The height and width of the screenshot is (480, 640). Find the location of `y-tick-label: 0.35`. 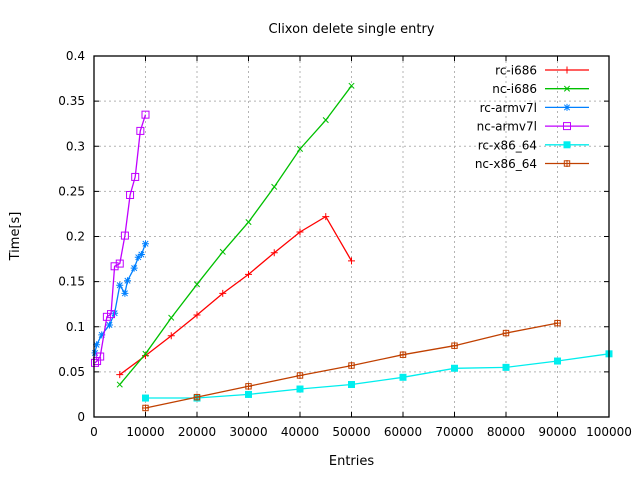

y-tick-label: 0.35 is located at coordinates (71, 101).